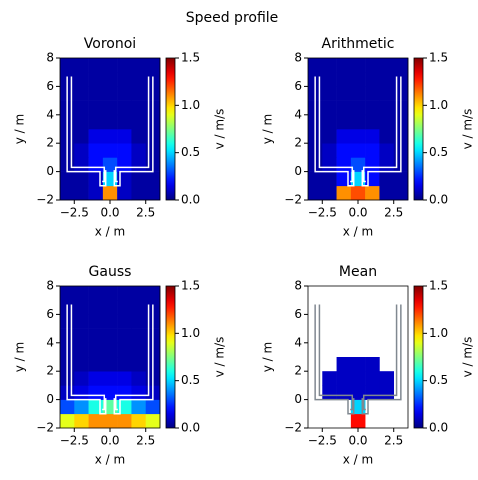 The height and width of the screenshot is (480, 478). Describe the element at coordinates (50, 86) in the screenshot. I see `y-tick-label: 6` at that location.